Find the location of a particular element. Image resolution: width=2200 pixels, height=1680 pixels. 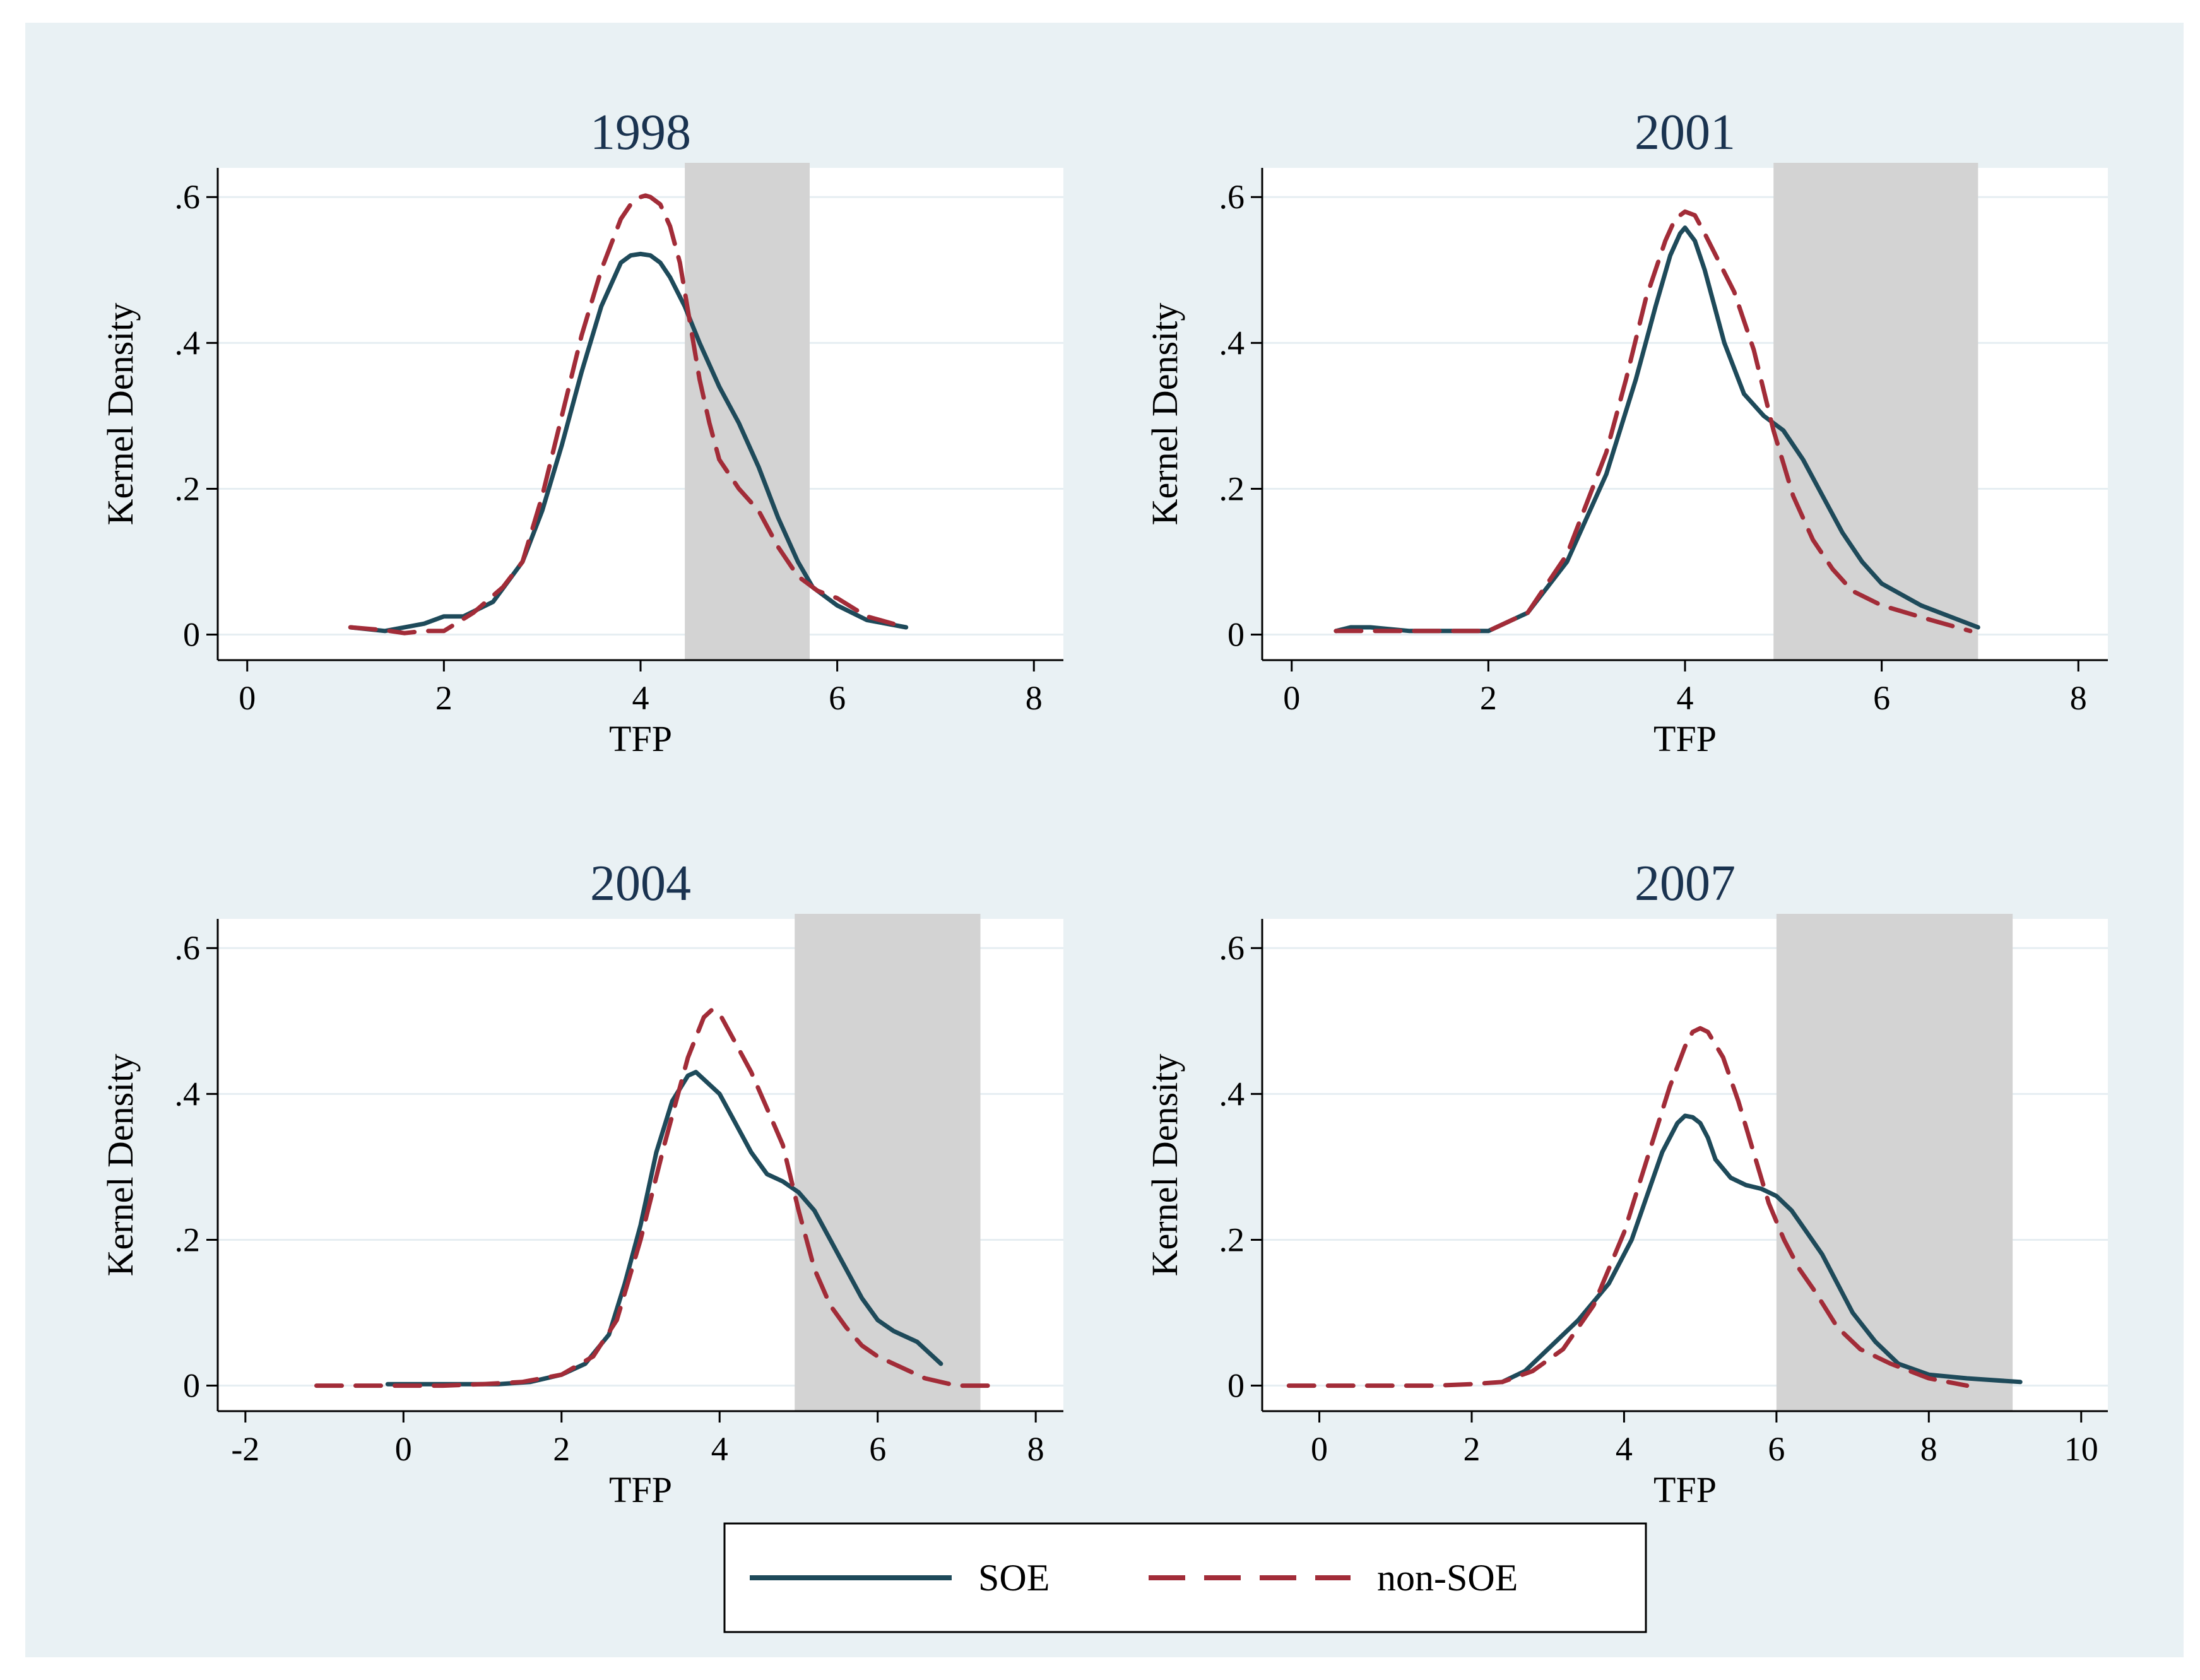

series-line-soe is located at coordinates (1761, 1249).